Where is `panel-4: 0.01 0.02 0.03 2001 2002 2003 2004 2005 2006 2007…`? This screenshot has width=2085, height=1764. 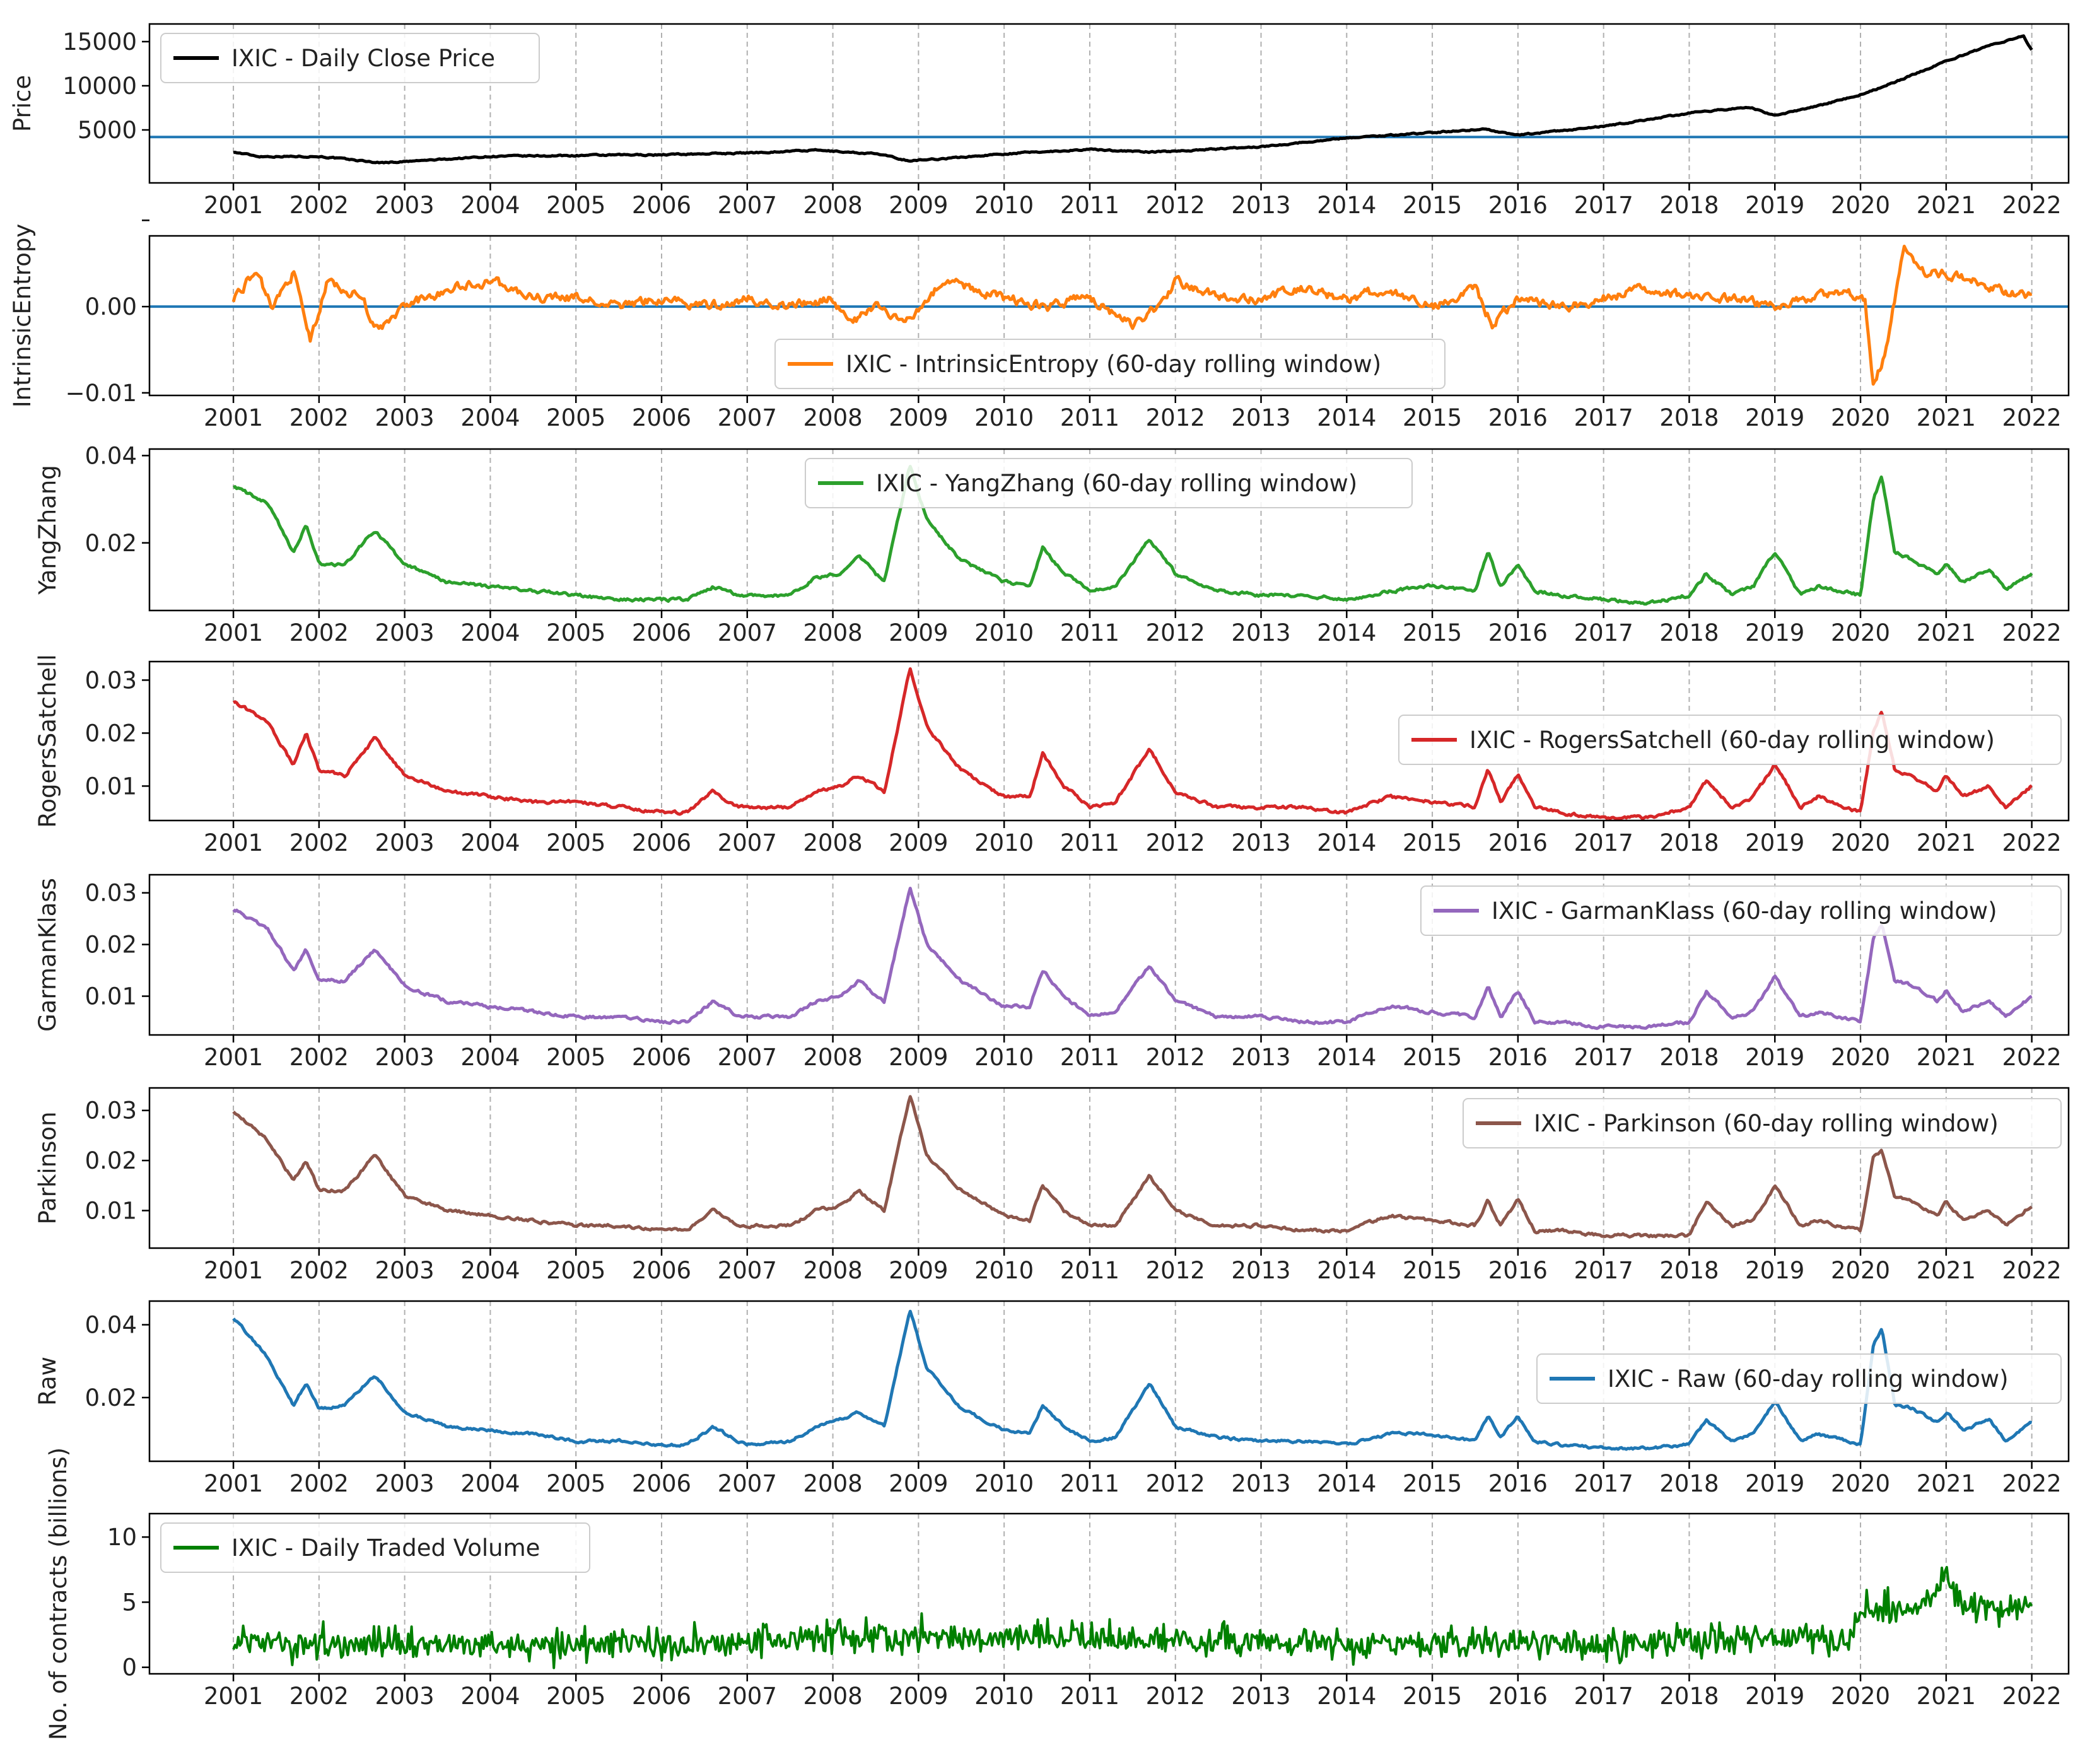 panel-4: 0.01 0.02 0.03 2001 2002 2003 2004 2005 2006 2007… is located at coordinates (1052, 972).